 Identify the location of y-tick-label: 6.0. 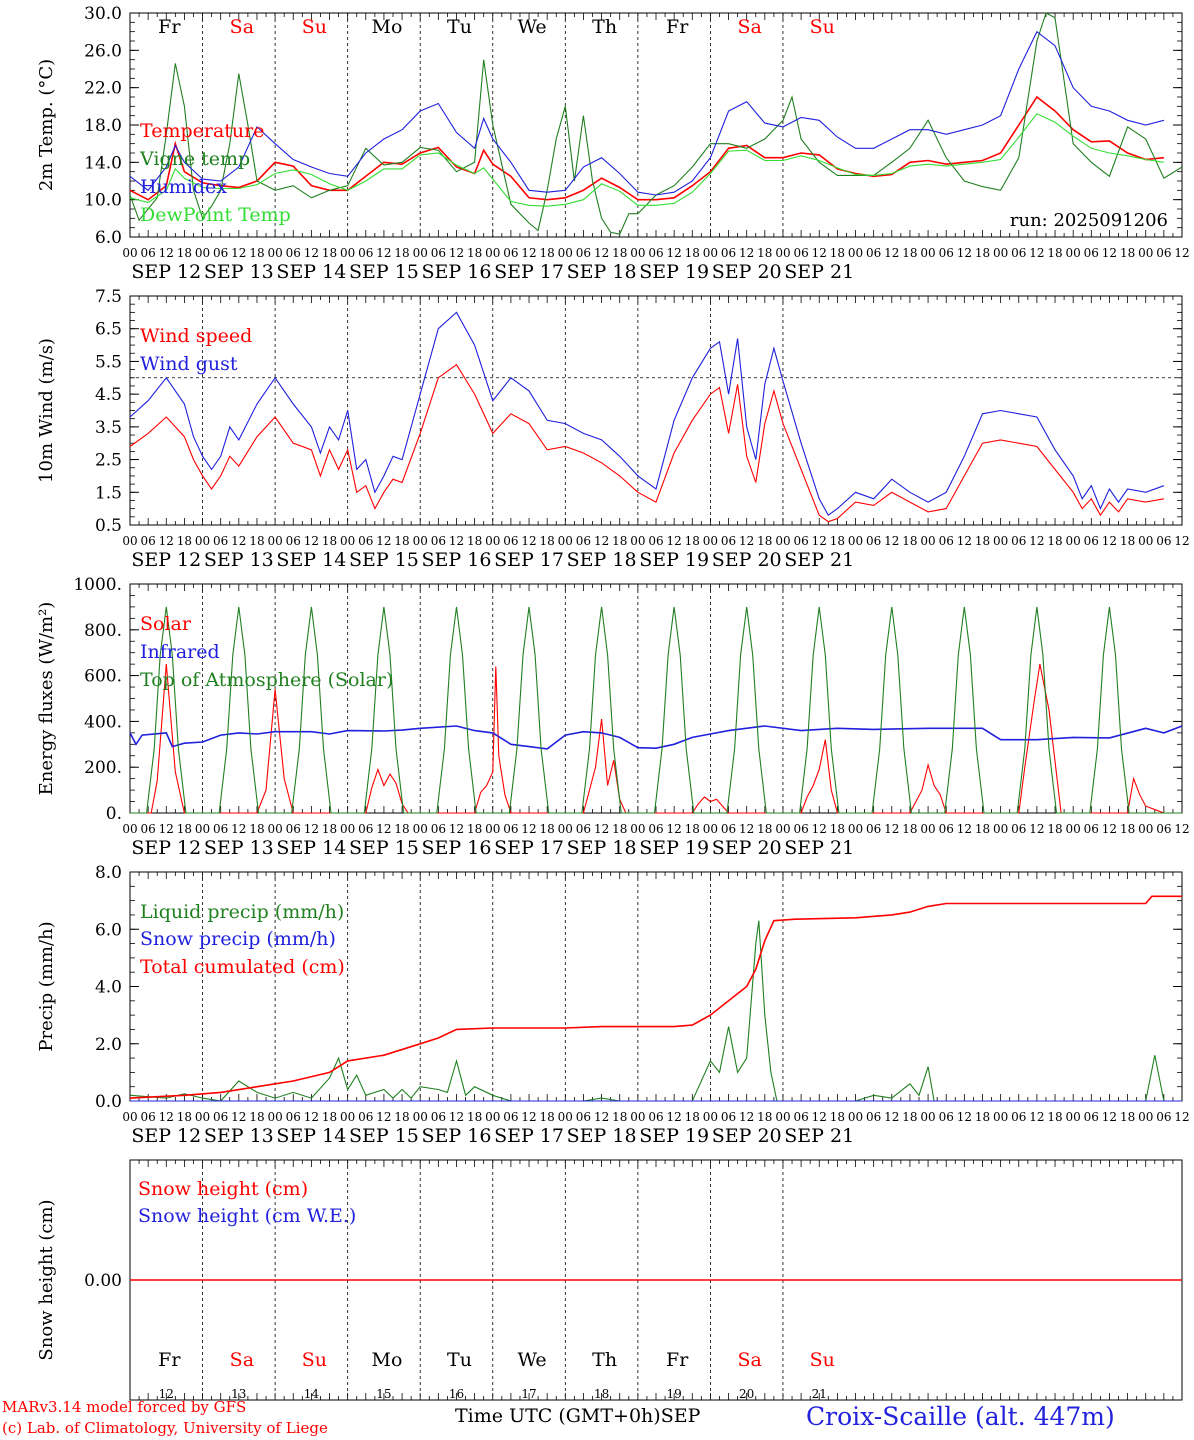
(108, 238).